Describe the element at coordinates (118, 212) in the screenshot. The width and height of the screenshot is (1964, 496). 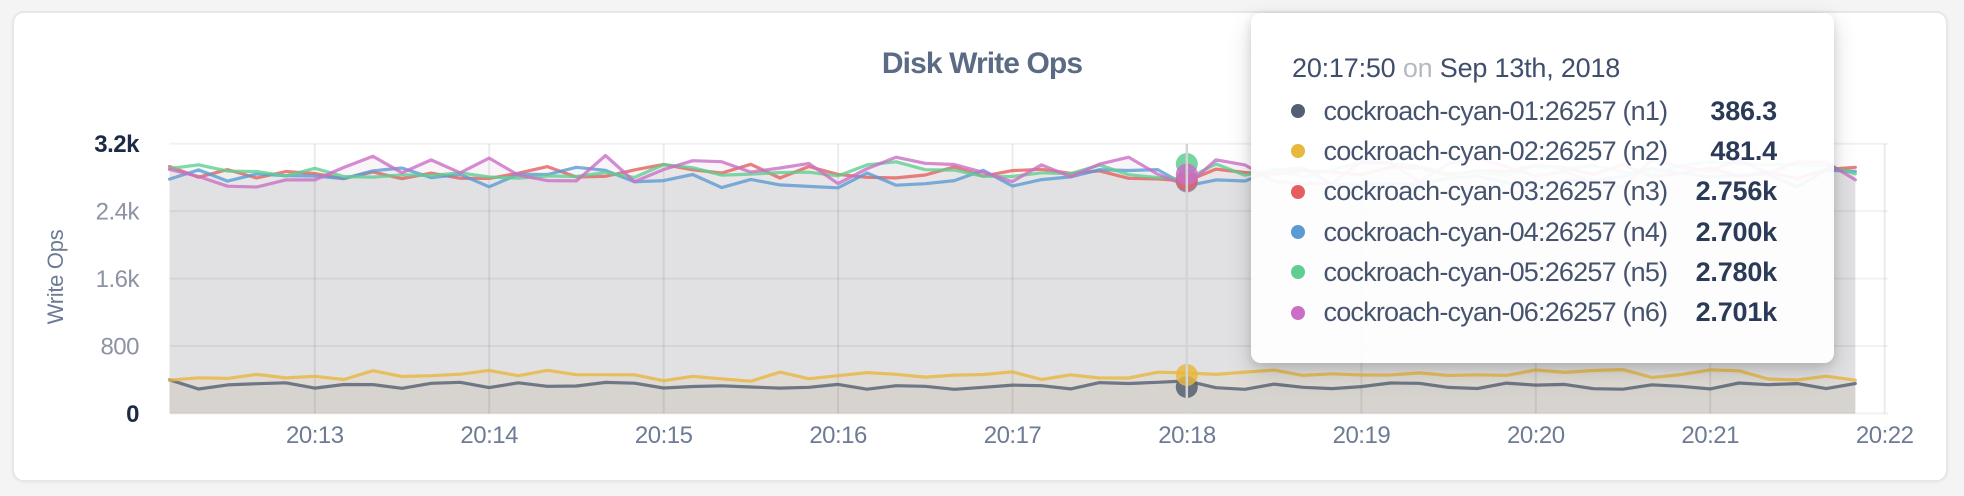
I see `svg-text: 2.4k` at that location.